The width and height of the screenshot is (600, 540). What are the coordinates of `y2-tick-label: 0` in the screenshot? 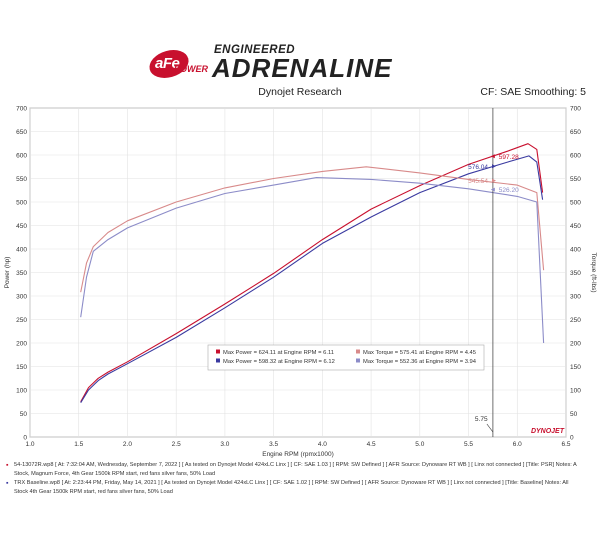 It's located at (572, 438).